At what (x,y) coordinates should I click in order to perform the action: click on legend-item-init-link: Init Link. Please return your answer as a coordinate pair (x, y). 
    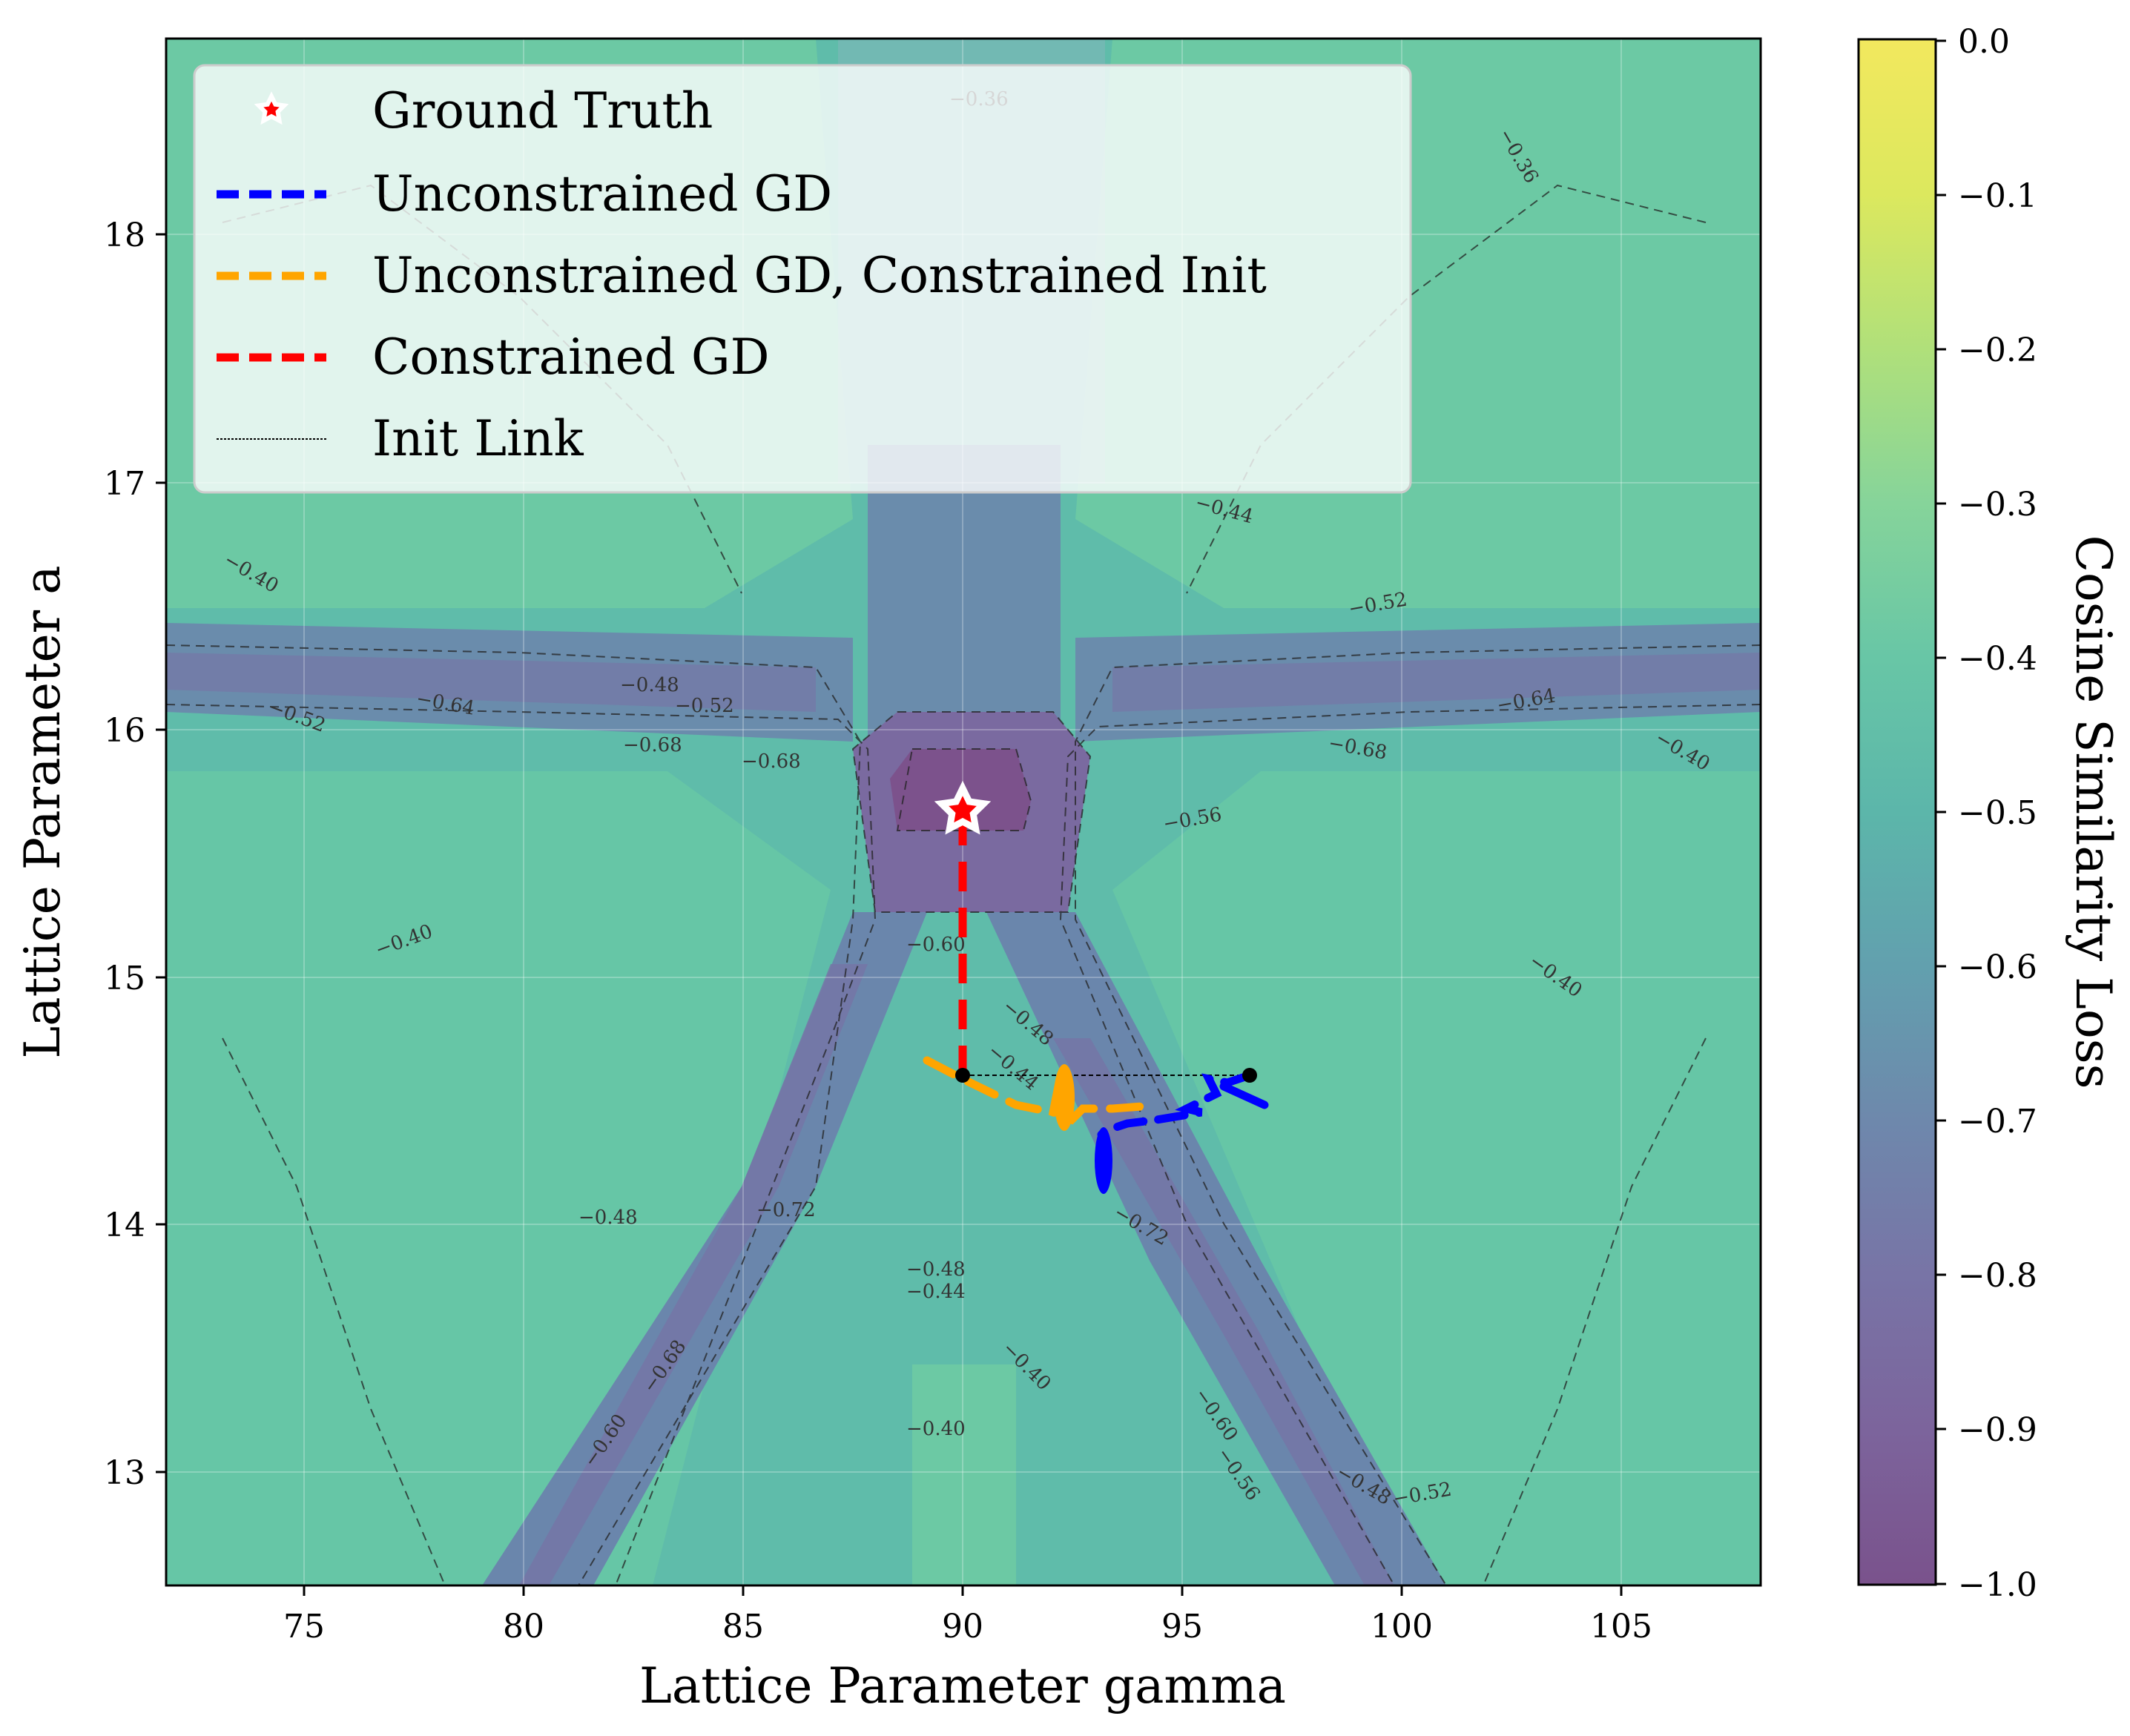
    Looking at the image, I should click on (401, 439).